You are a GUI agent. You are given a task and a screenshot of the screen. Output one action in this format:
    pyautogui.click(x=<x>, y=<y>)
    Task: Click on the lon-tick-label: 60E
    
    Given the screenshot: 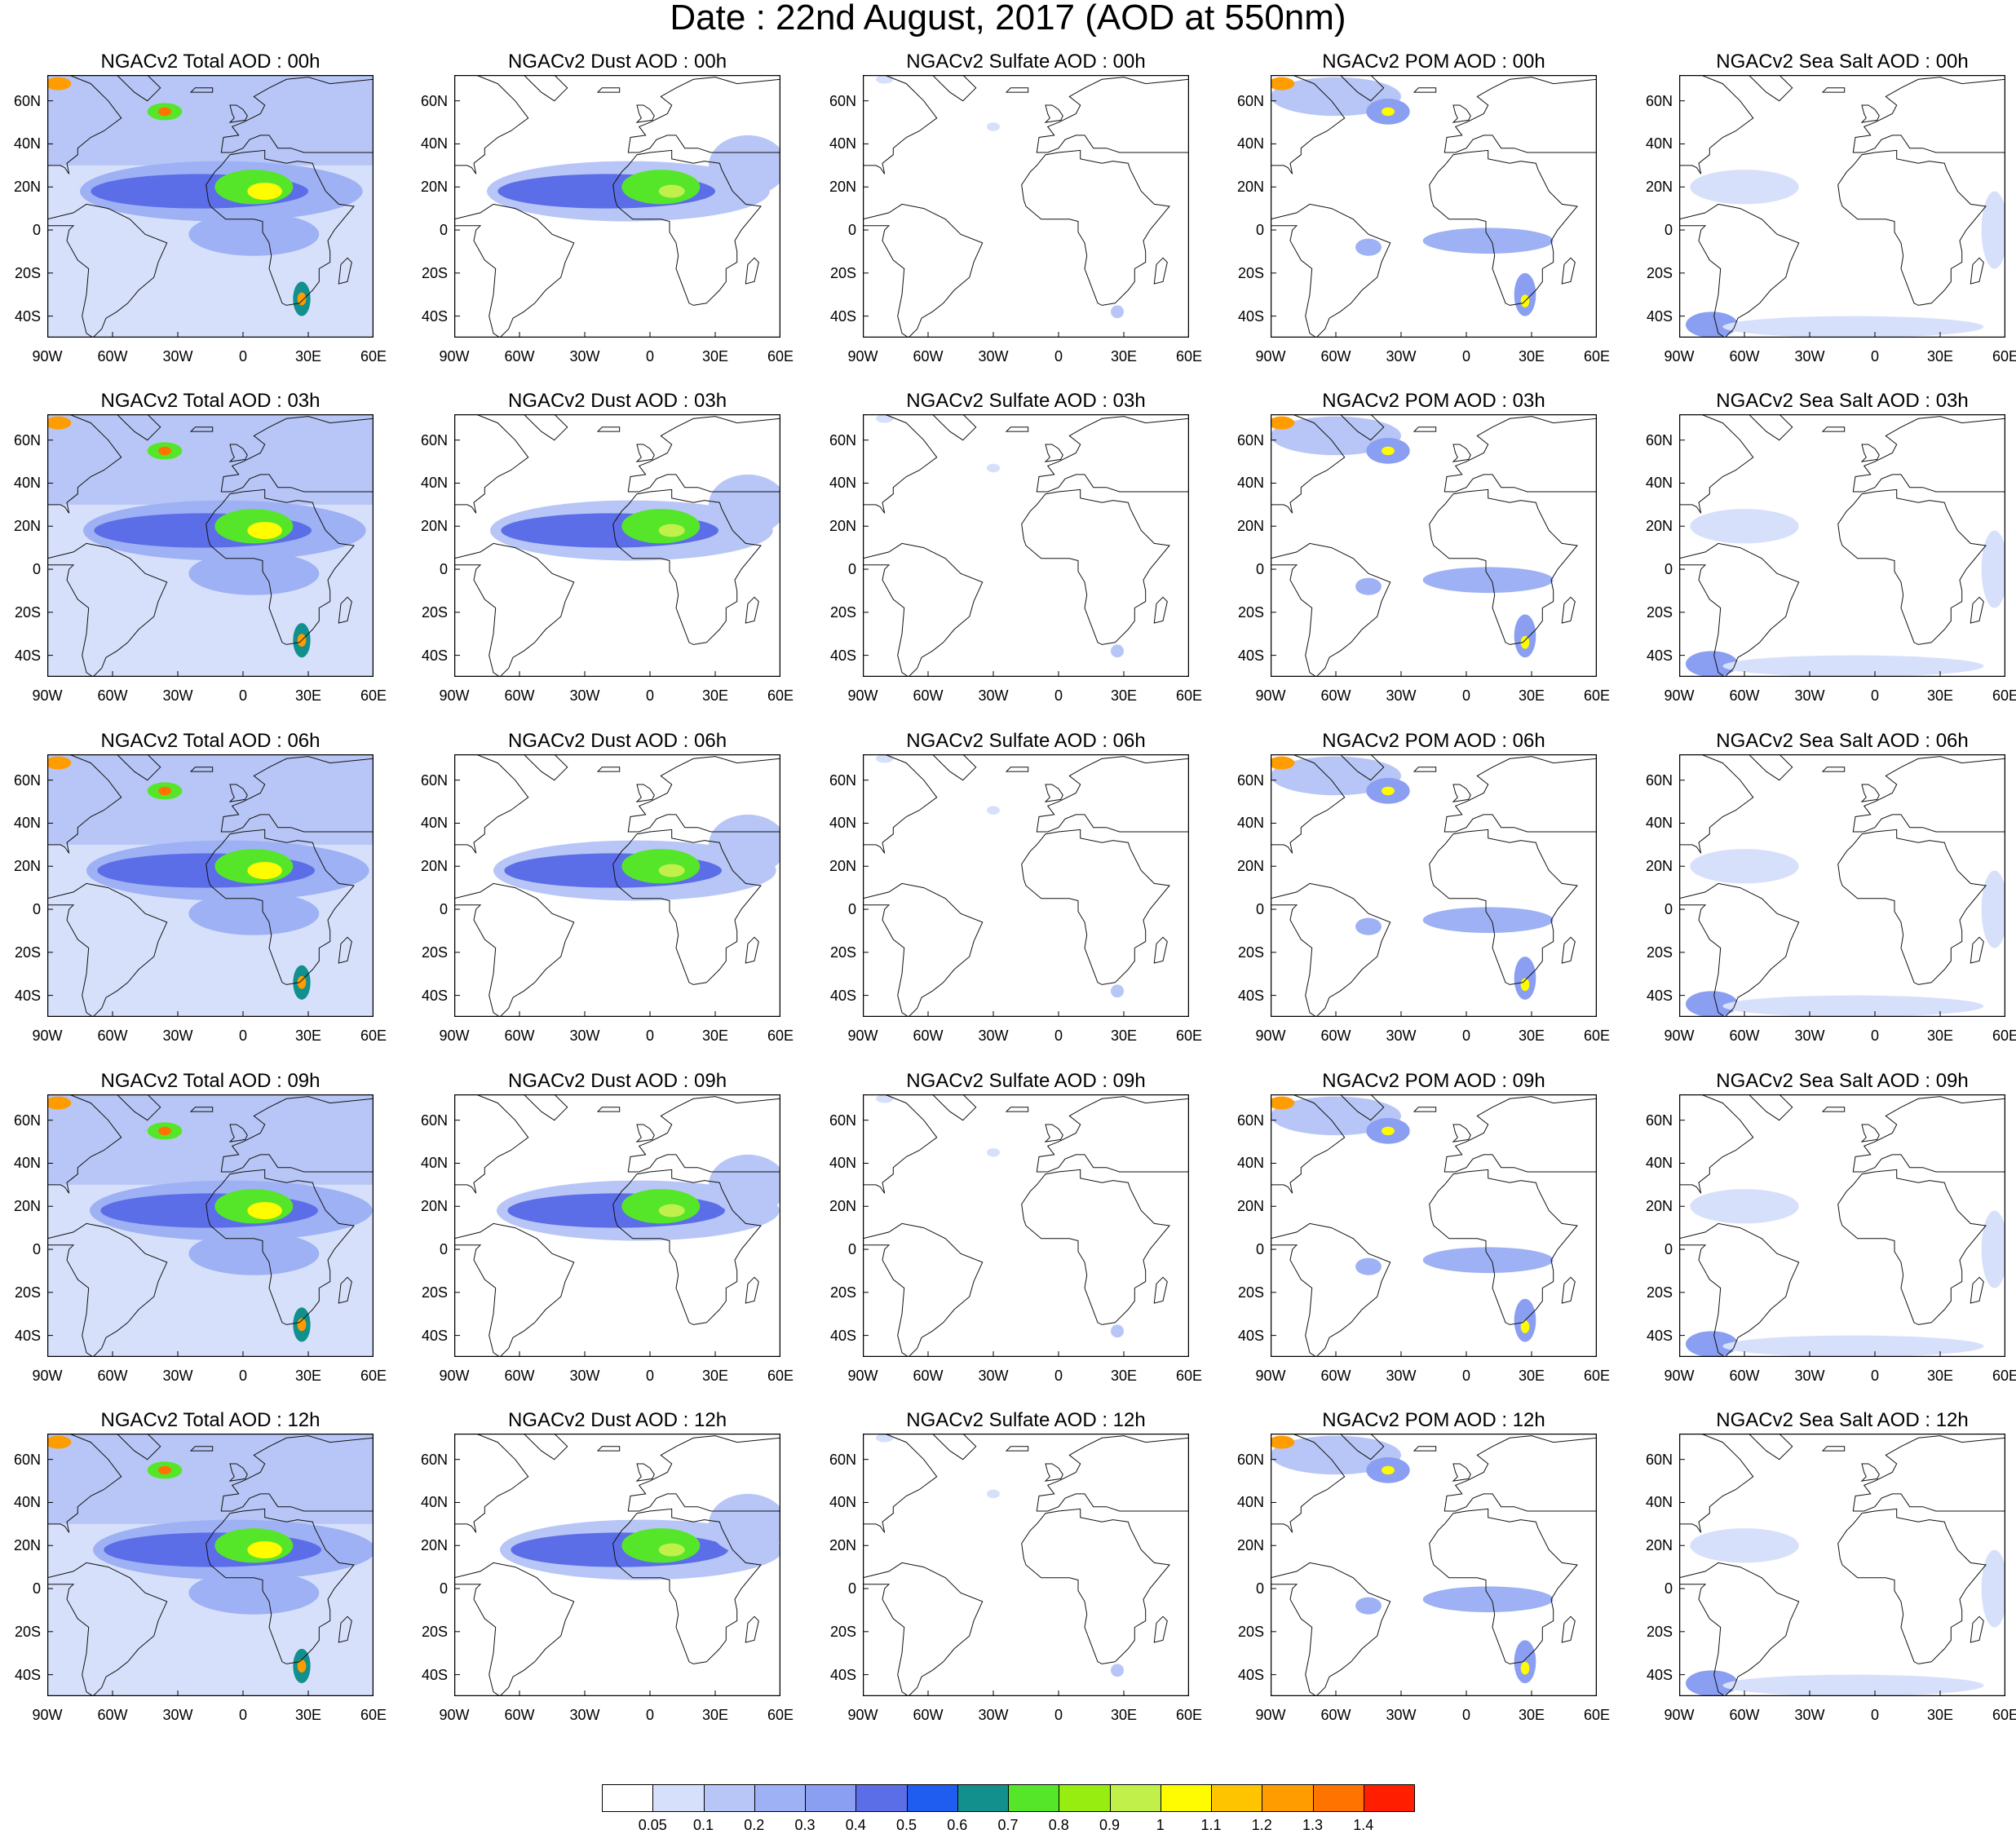 What is the action you would take?
    pyautogui.click(x=1189, y=1376)
    